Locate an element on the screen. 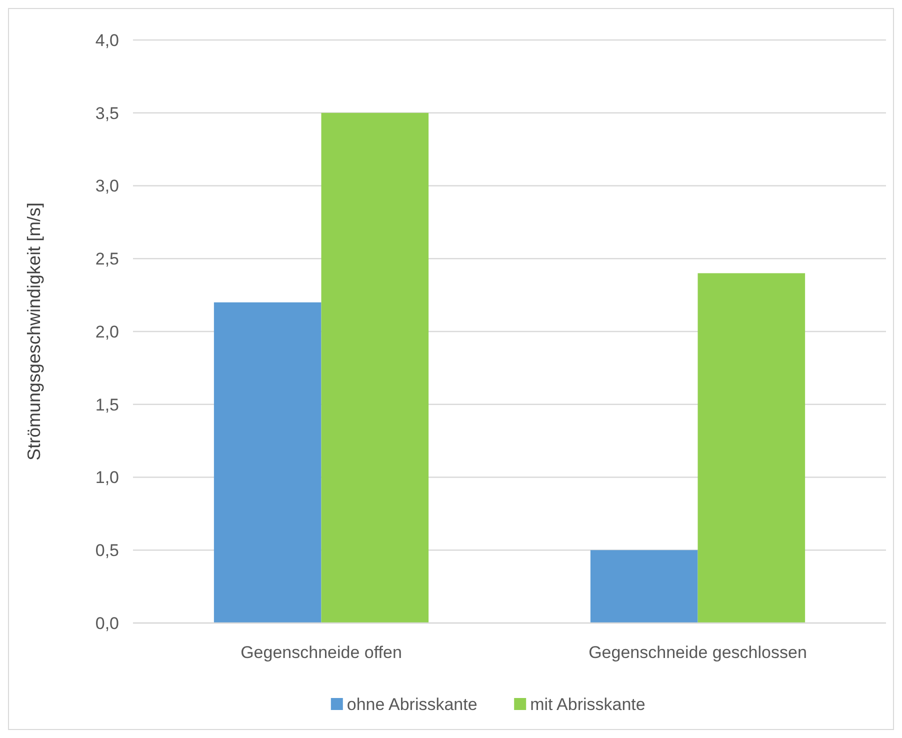  x-tick-label: Gegenschneide geschlossen is located at coordinates (697, 652).